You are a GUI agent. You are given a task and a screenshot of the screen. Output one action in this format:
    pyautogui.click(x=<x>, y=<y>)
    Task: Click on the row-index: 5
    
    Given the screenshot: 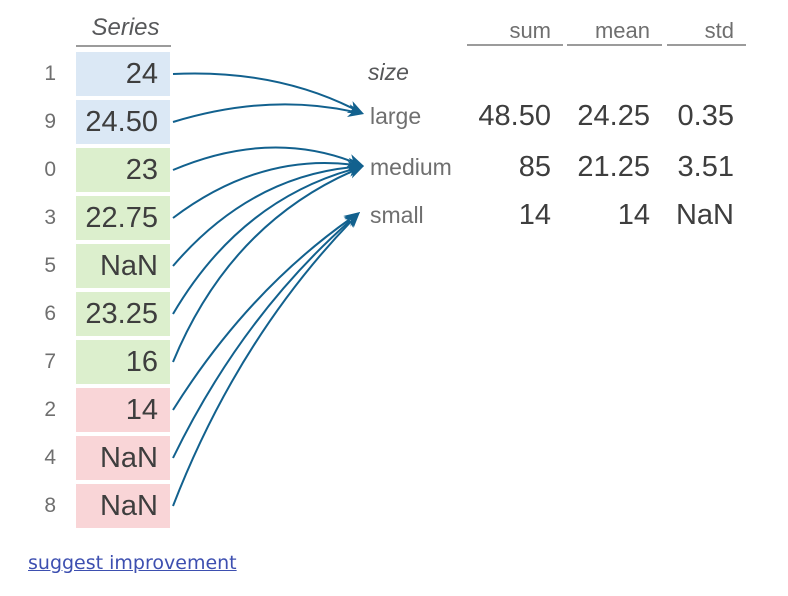 What is the action you would take?
    pyautogui.click(x=50, y=265)
    